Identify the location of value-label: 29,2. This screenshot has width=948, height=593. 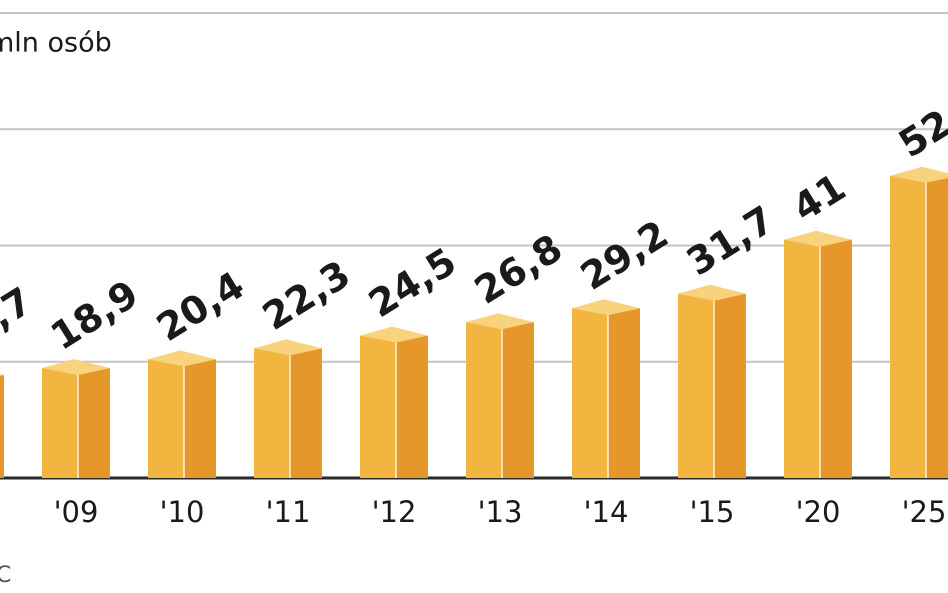
(624, 255).